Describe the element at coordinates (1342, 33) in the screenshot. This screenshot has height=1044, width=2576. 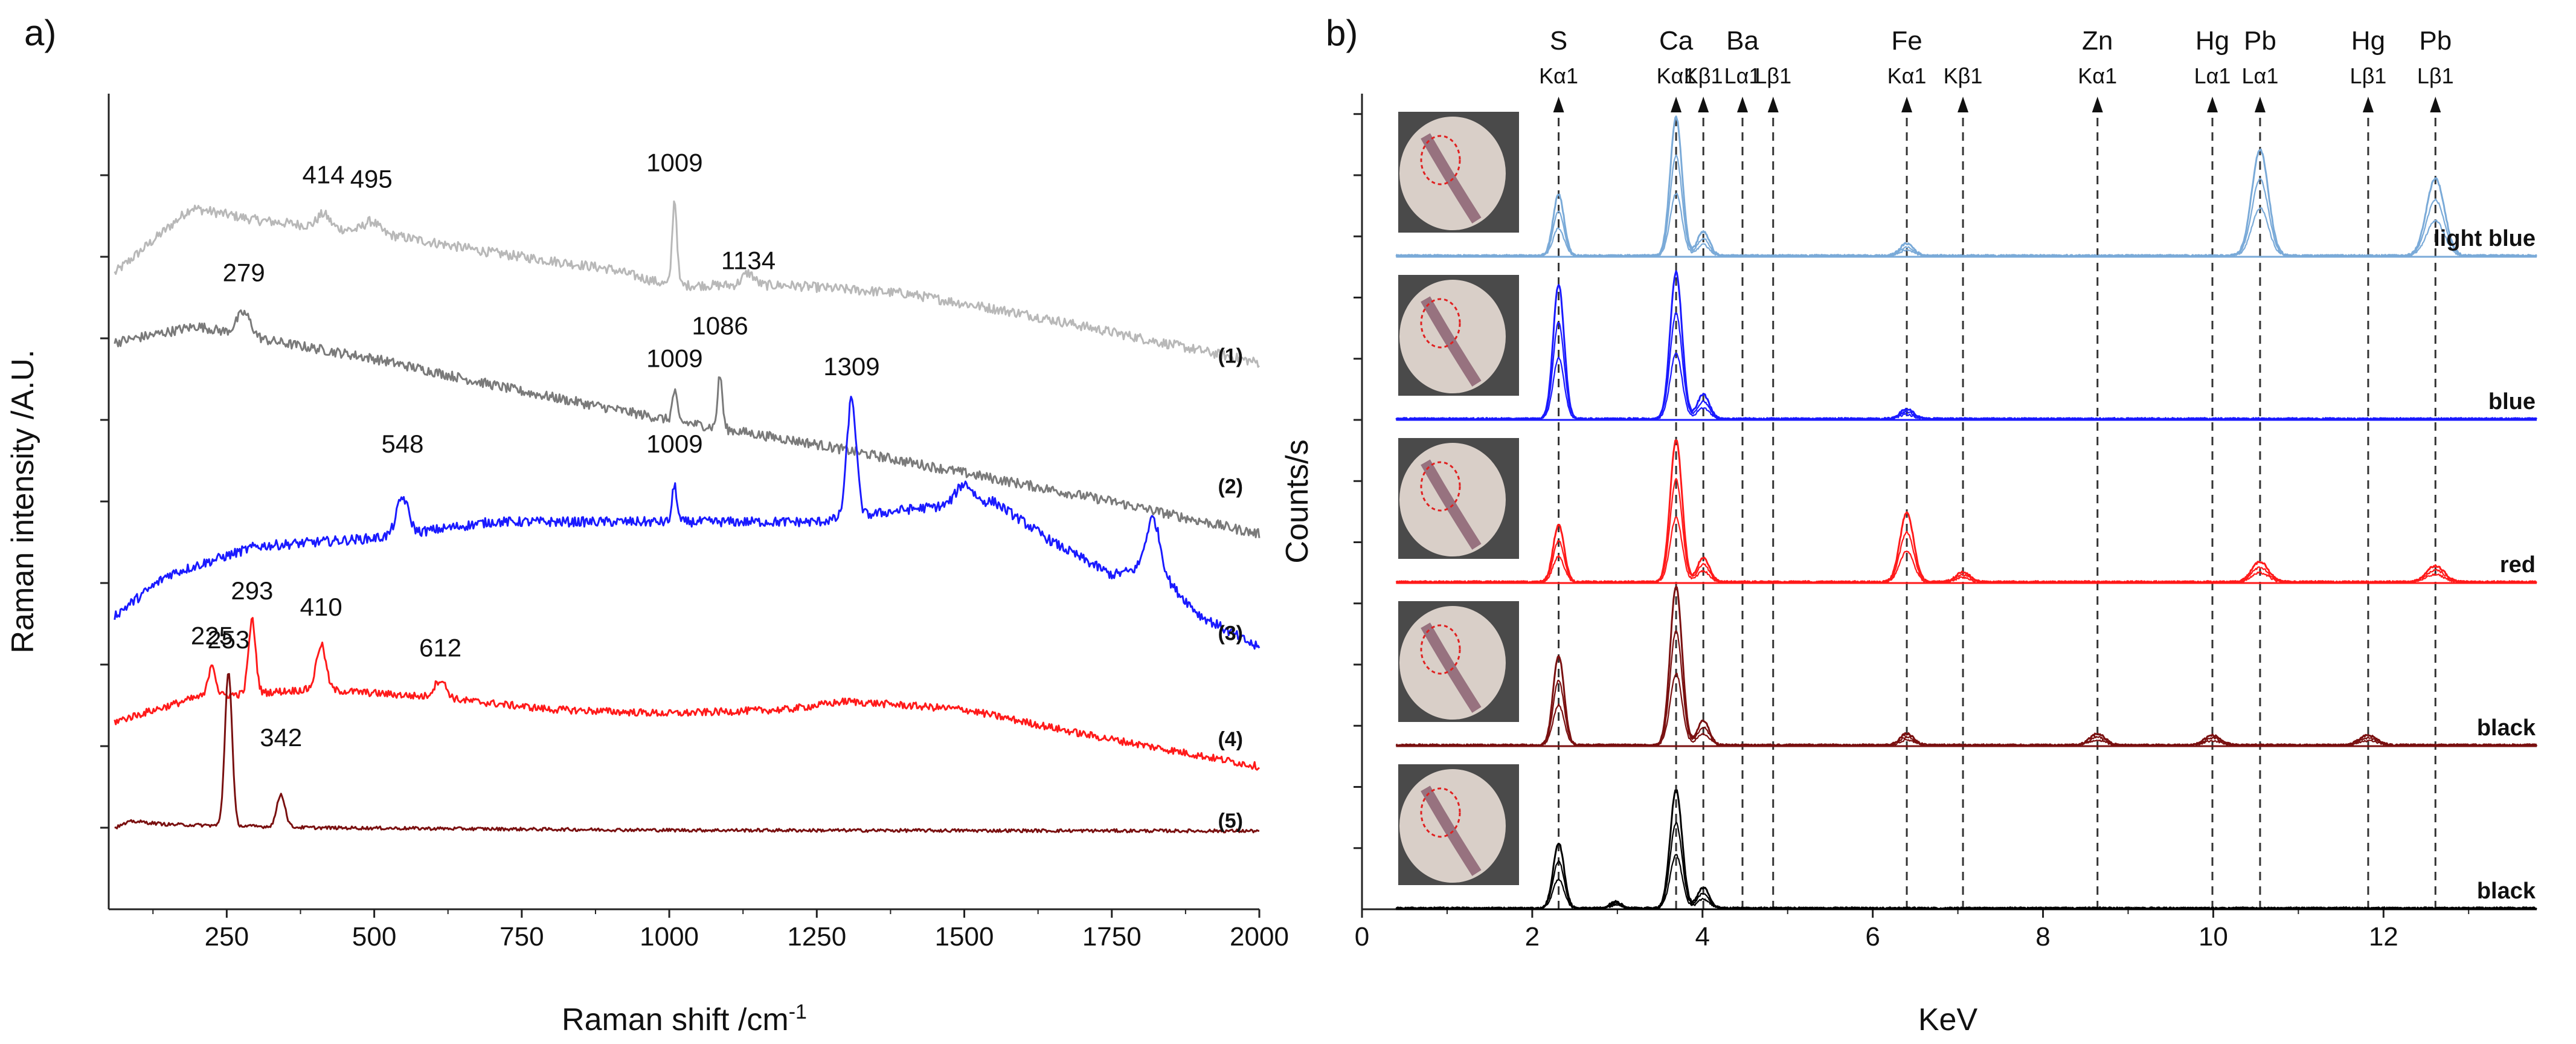
I see `panel-b-label: b)` at that location.